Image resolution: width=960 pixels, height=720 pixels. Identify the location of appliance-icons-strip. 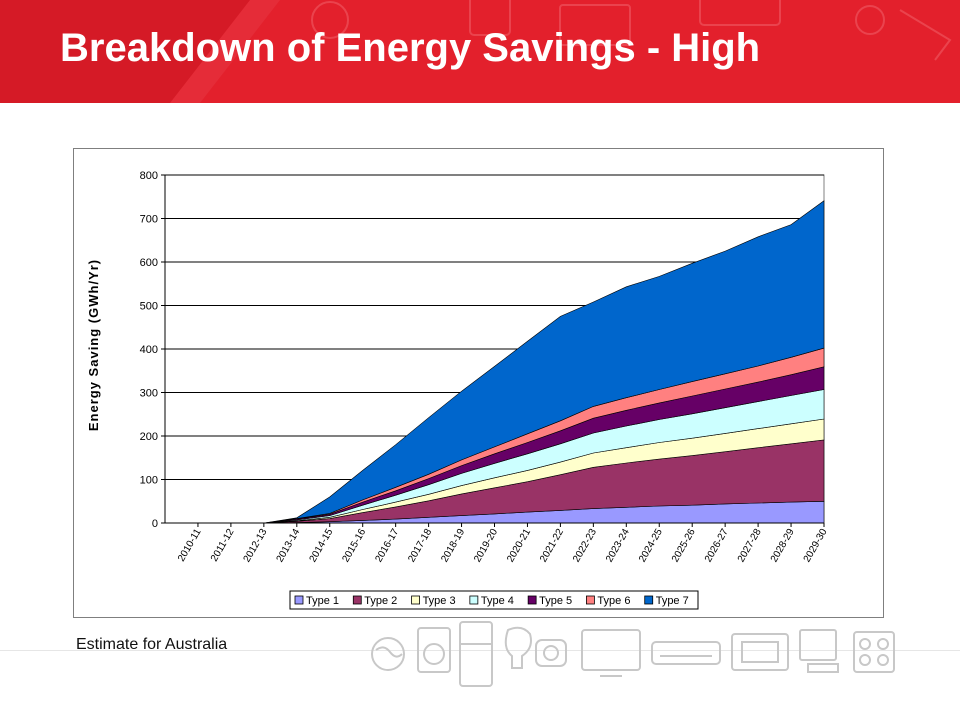
(633, 654).